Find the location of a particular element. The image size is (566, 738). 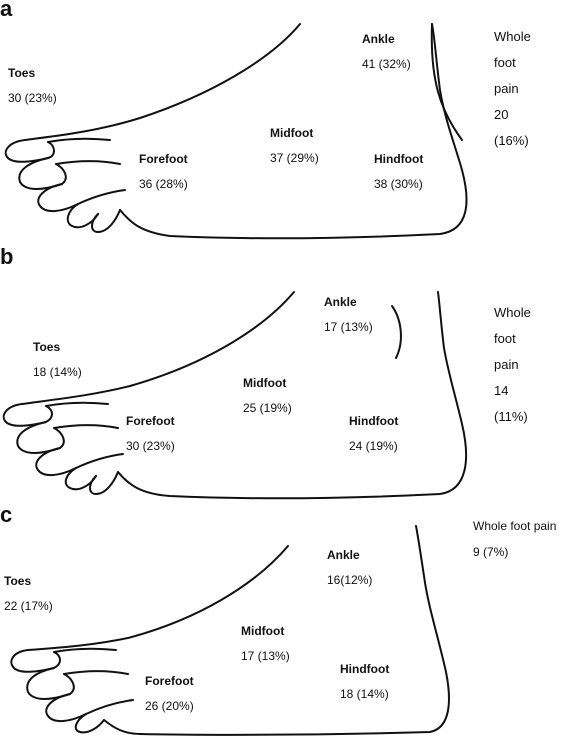

hindfoot-region-label: Hindfoot 38 (30%) is located at coordinates (398, 171).